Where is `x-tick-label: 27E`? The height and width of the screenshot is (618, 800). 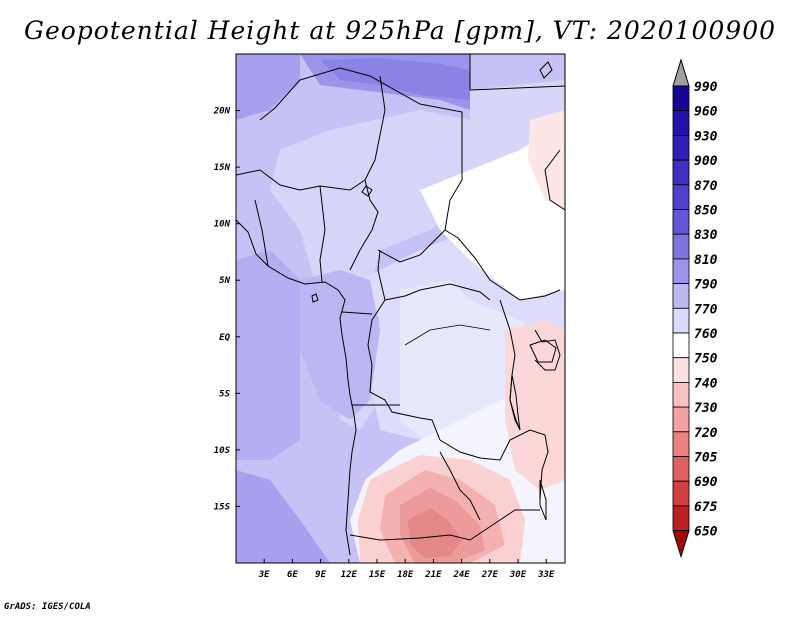 x-tick-label: 27E is located at coordinates (490, 575).